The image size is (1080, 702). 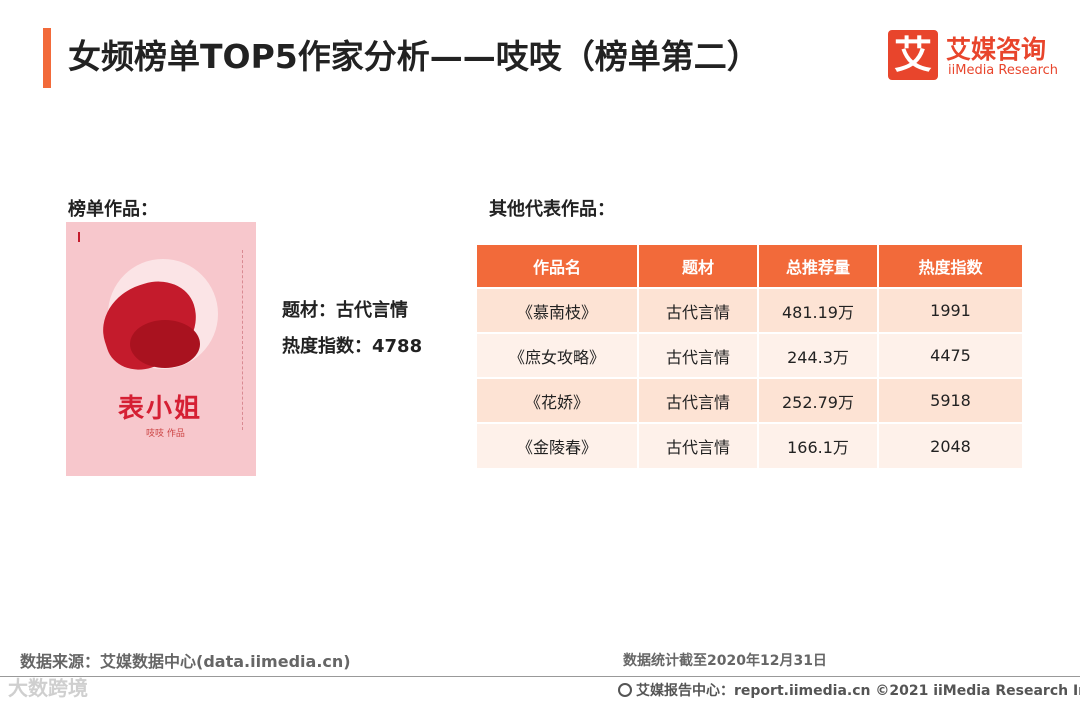 What do you see at coordinates (817, 355) in the screenshot?
I see `cell-recommendations: 244.3万` at bounding box center [817, 355].